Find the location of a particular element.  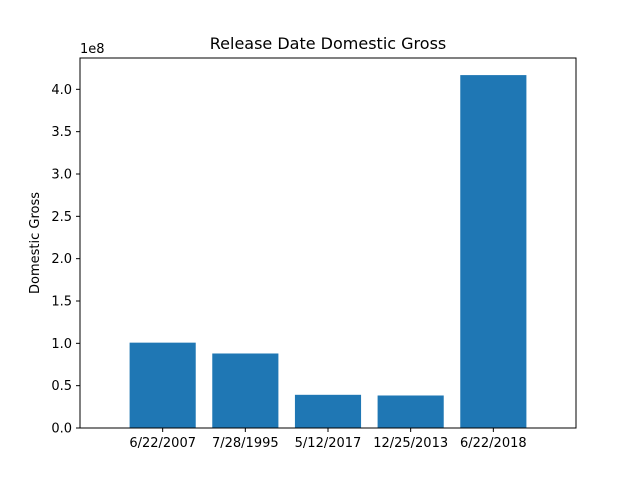

y-tick-label: 4.0 is located at coordinates (61, 90).